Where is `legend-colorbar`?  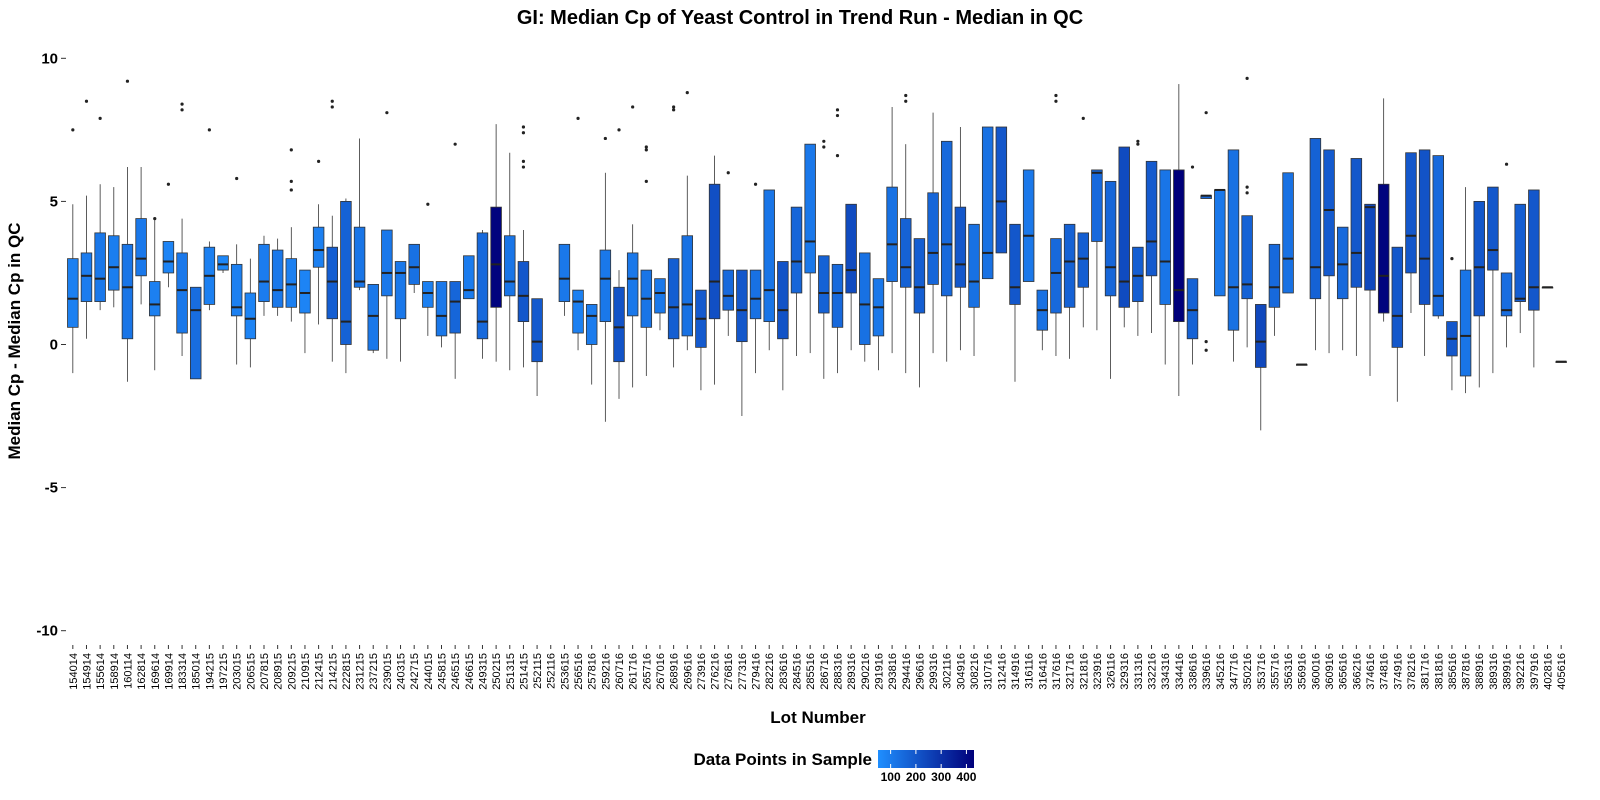 legend-colorbar is located at coordinates (926, 759).